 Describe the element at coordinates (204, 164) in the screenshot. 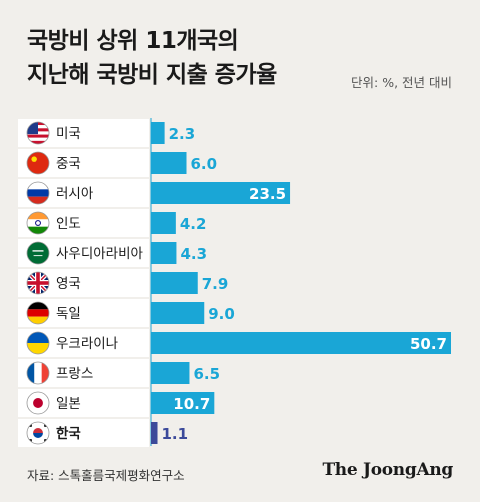

I see `data-label: 6.0` at that location.